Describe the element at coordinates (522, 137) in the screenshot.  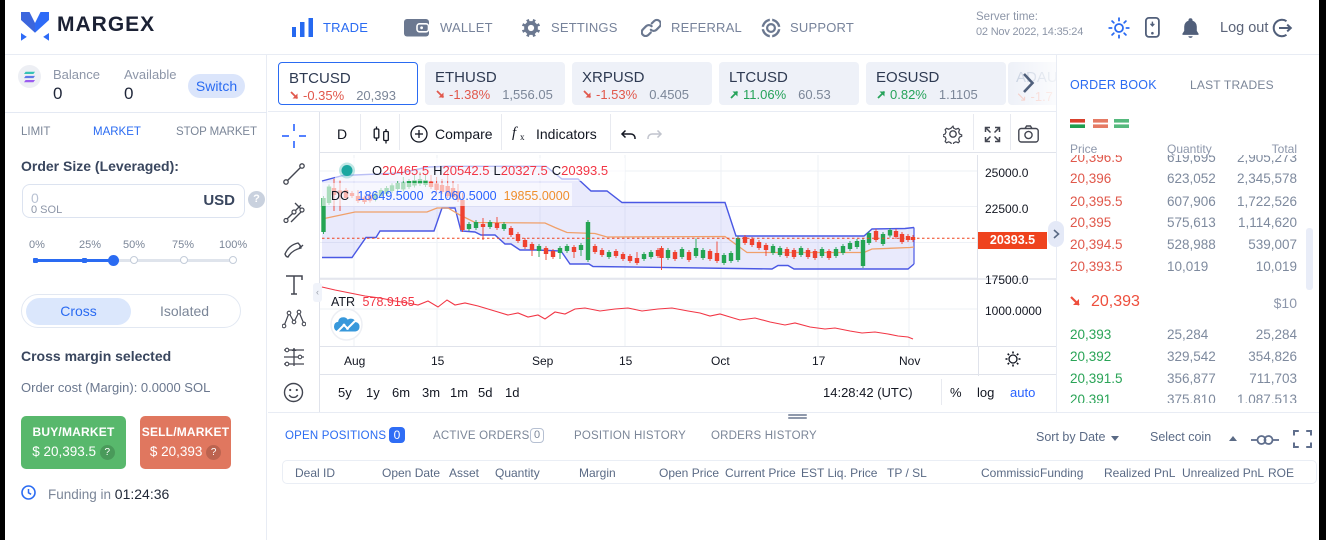
I see `svg-text: x` at that location.